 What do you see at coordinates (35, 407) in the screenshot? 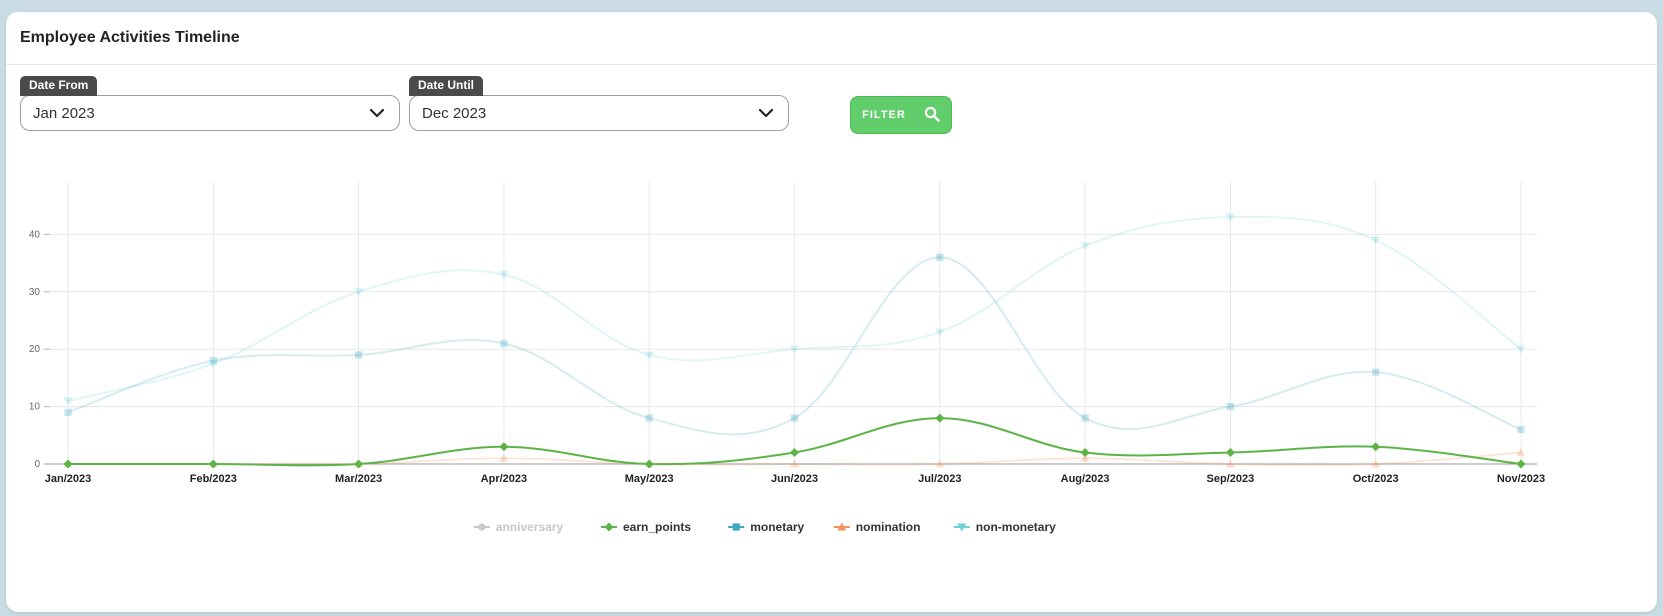
I see `y-tick-label: 10` at bounding box center [35, 407].